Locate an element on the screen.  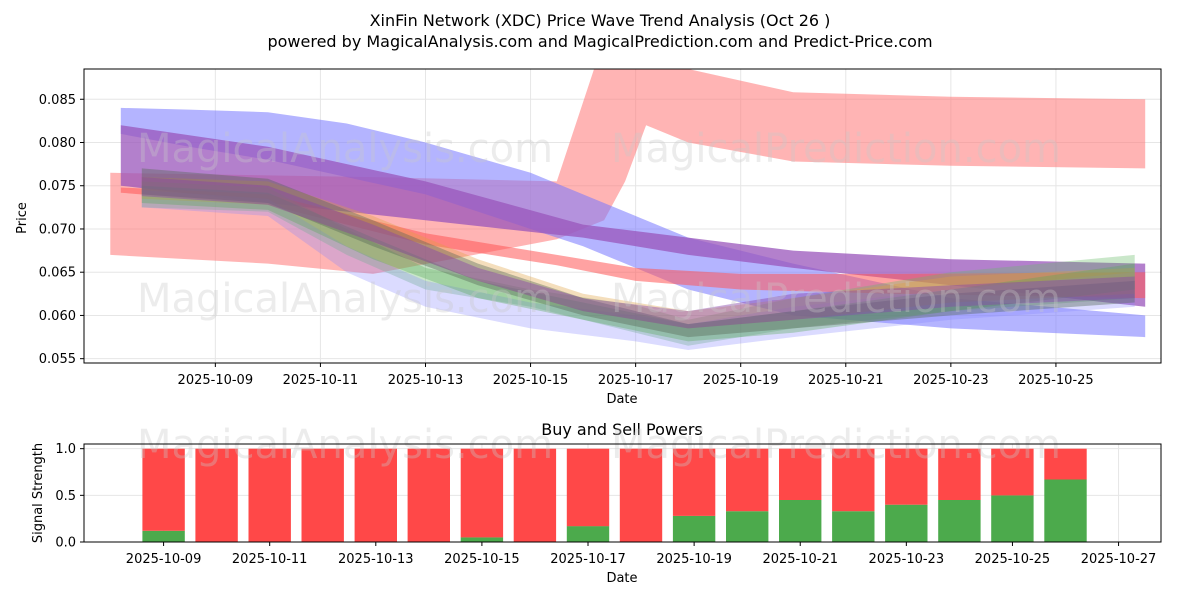
top-ytick-label: 0.080 is located at coordinates (57, 143).